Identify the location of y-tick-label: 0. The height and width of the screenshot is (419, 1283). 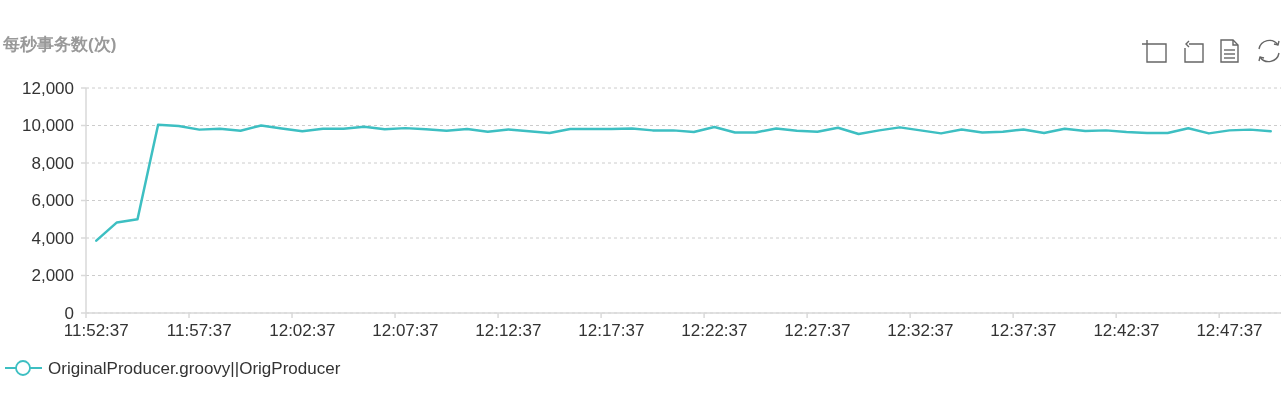
(69, 313).